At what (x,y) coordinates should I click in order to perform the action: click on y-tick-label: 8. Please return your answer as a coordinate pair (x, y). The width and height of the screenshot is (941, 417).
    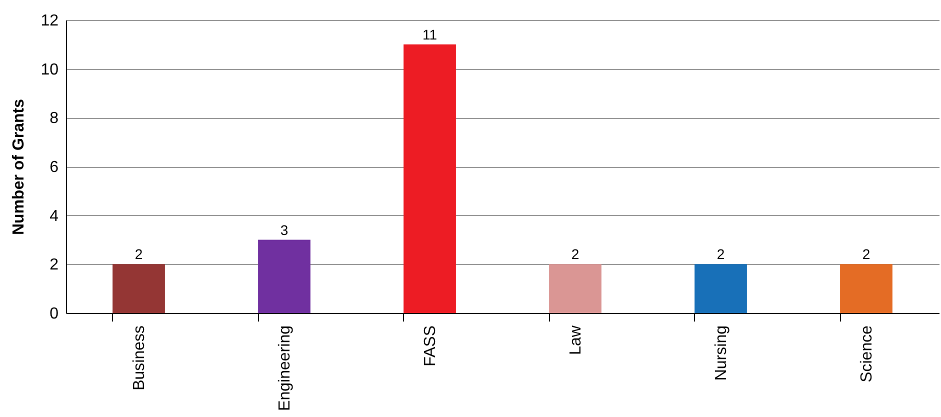
    Looking at the image, I should click on (54, 119).